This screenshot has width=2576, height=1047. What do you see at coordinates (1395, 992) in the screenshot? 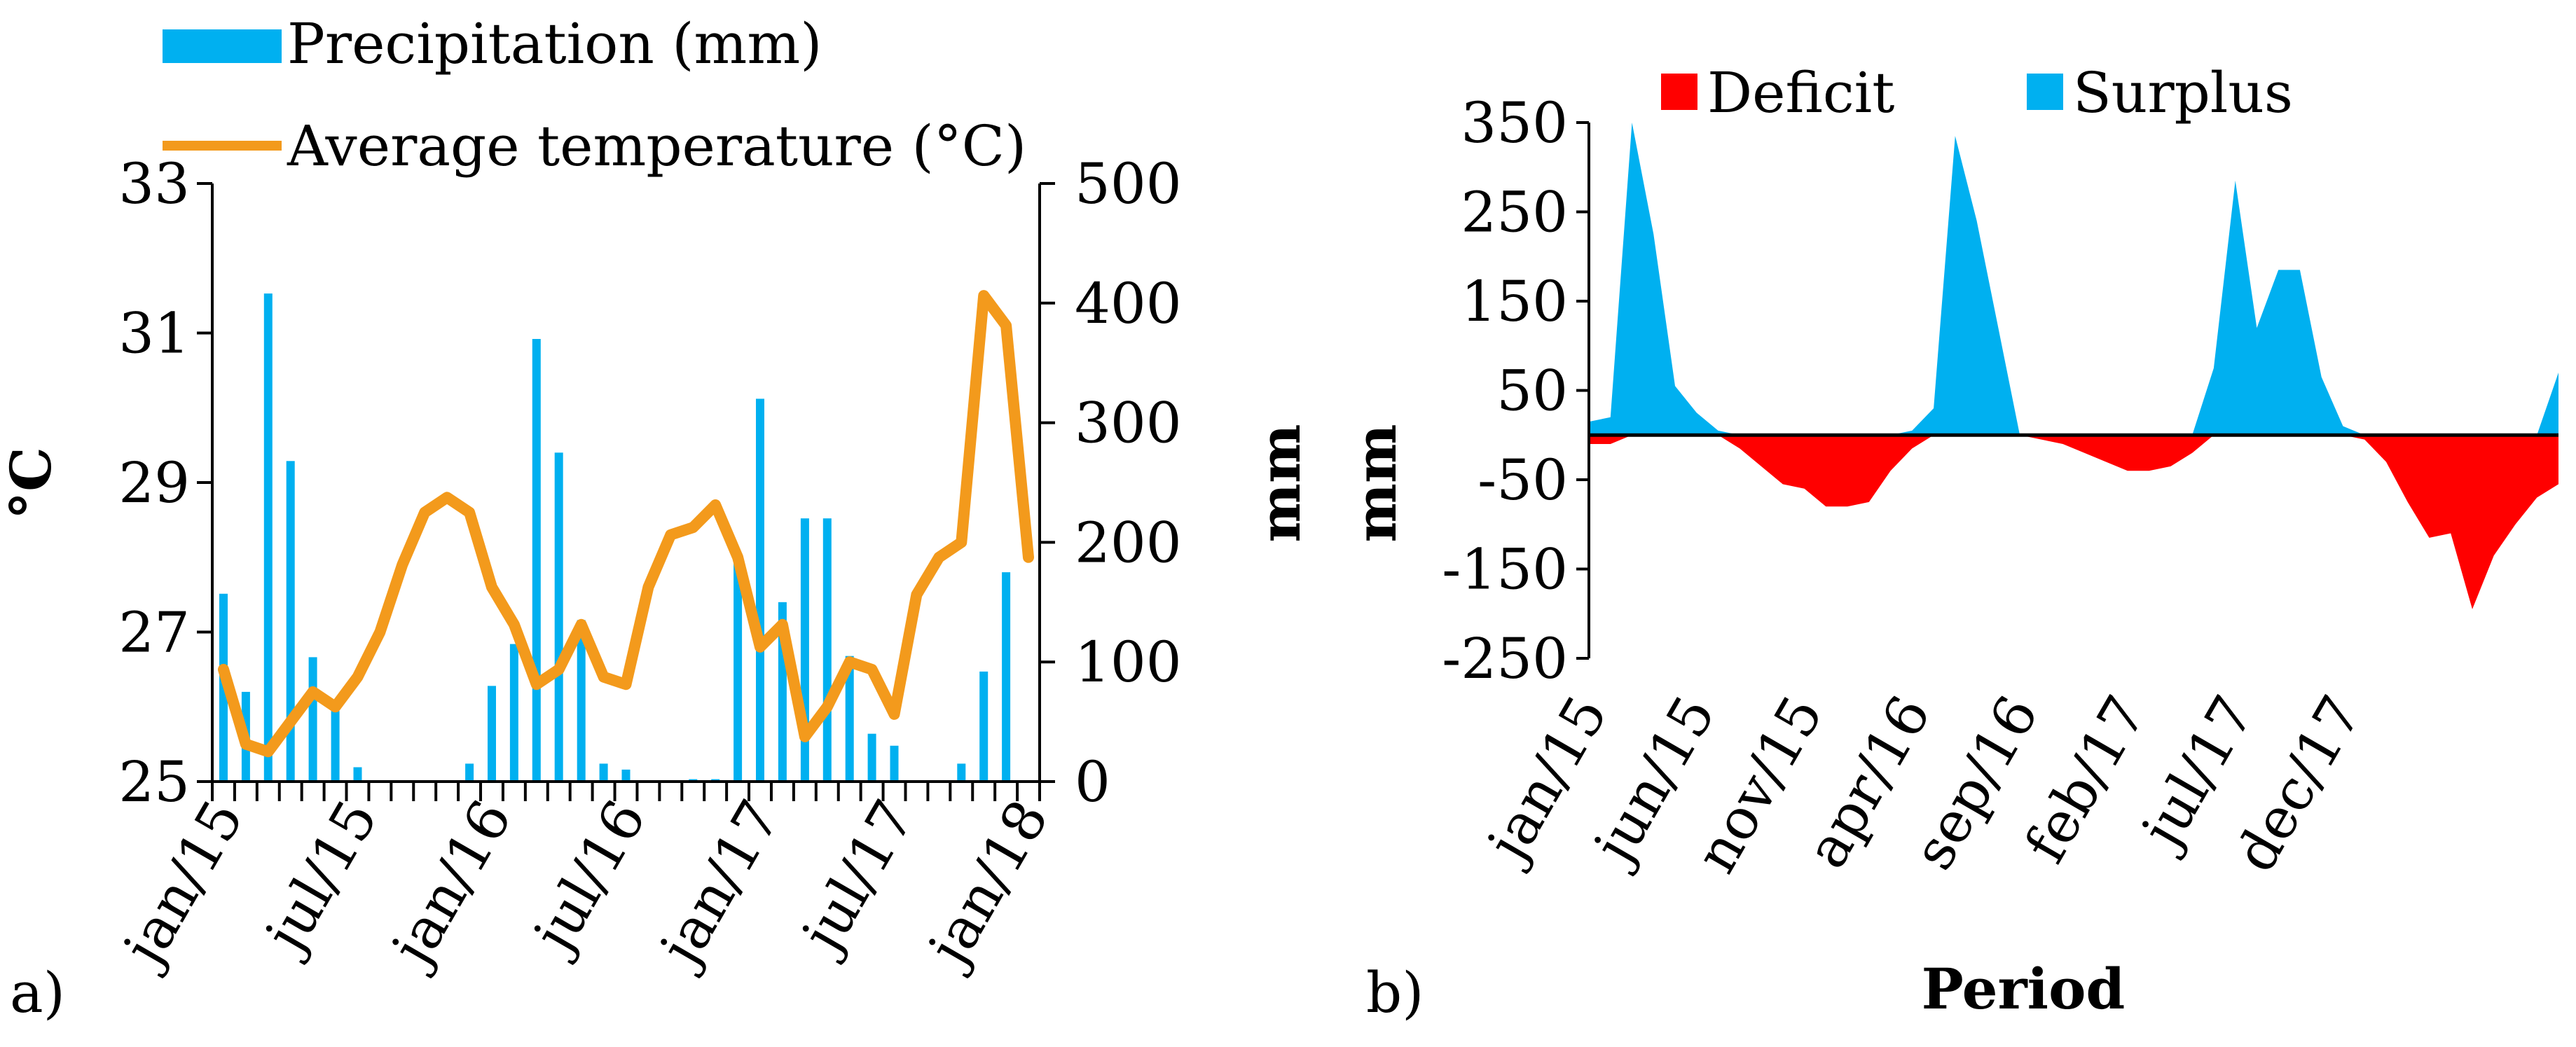
I see `panel-b-label: b)` at bounding box center [1395, 992].